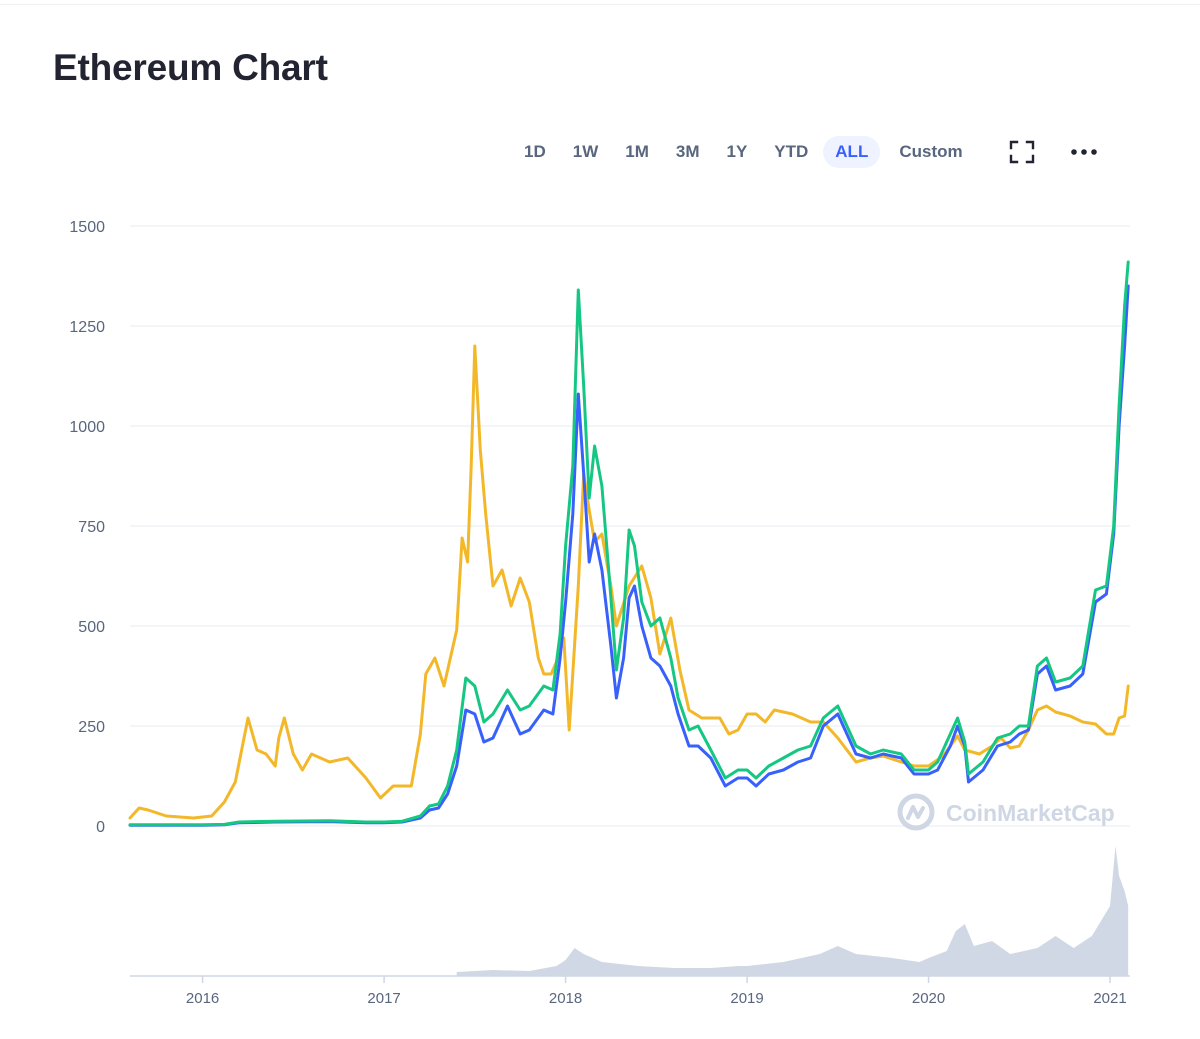 The height and width of the screenshot is (1039, 1200). Describe the element at coordinates (930, 152) in the screenshot. I see `range-custom-button: Custom` at that location.